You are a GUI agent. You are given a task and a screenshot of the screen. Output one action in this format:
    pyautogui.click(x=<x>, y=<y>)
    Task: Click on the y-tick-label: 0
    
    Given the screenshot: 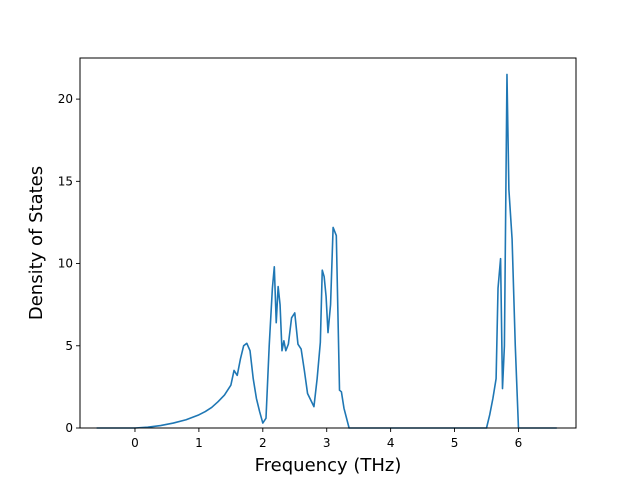 What is the action you would take?
    pyautogui.click(x=69, y=428)
    